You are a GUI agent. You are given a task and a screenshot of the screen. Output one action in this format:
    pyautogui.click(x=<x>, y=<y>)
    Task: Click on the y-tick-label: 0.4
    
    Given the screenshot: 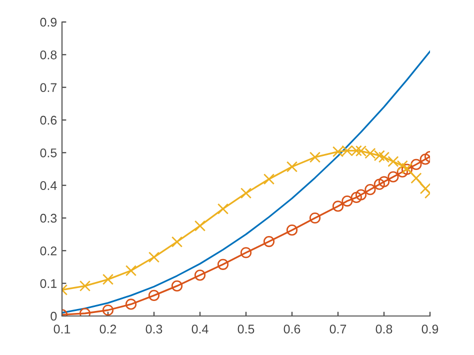 What is the action you would take?
    pyautogui.click(x=48, y=185)
    